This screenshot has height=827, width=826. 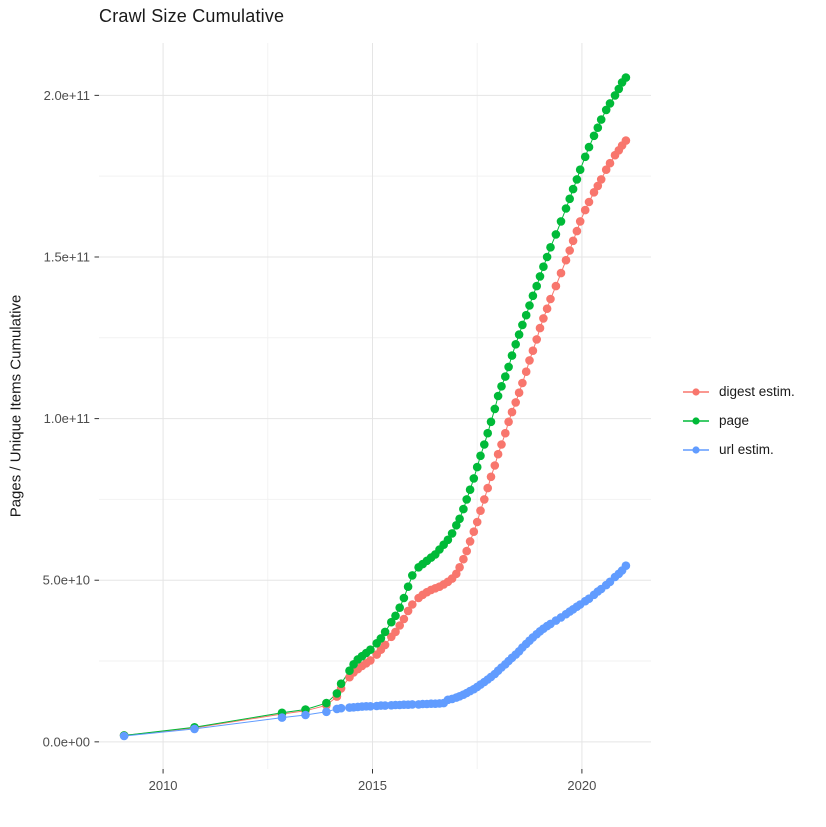 I want to click on y-tick-label: 1.5e+11, so click(x=67, y=256).